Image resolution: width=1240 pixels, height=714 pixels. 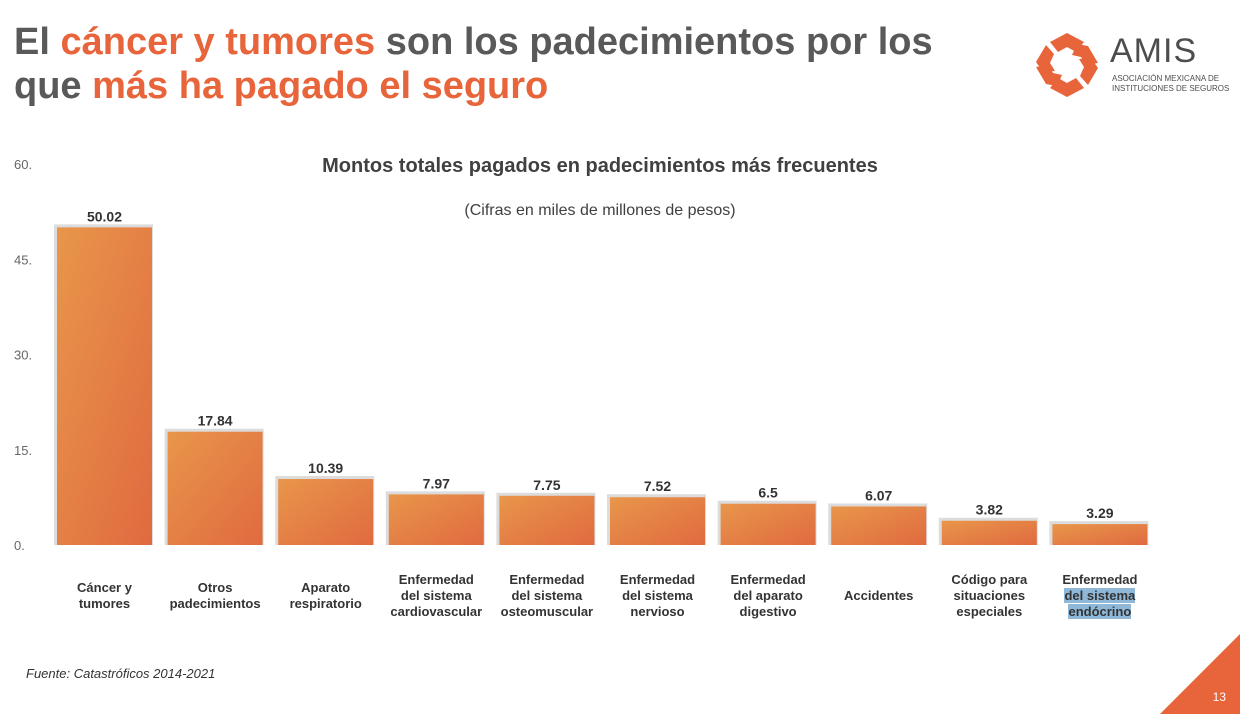 What do you see at coordinates (547, 611) in the screenshot?
I see `x-tick-label-line: osteomuscular` at bounding box center [547, 611].